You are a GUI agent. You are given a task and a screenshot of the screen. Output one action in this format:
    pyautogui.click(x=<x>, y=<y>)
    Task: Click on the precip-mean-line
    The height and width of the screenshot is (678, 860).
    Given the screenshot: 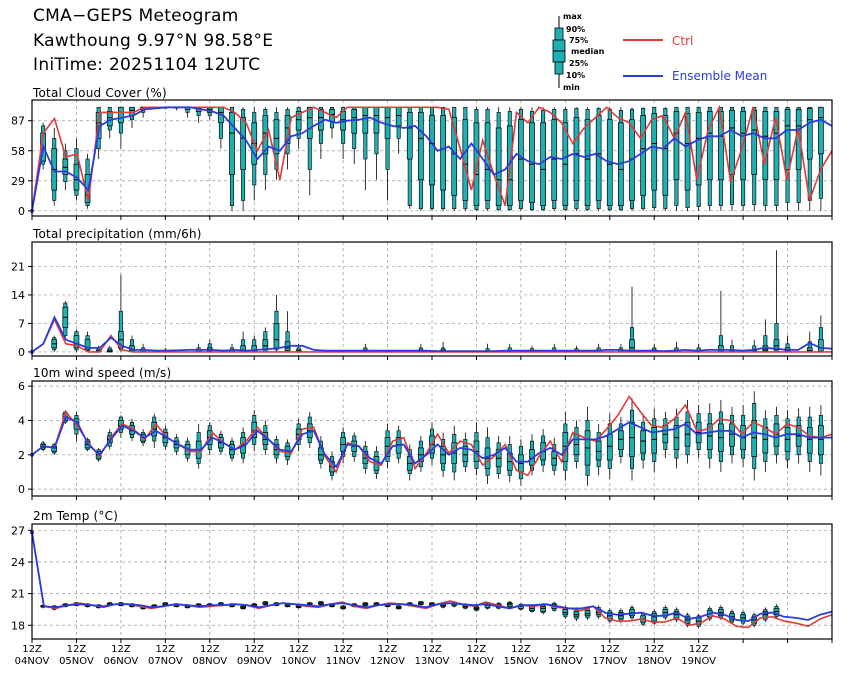 What is the action you would take?
    pyautogui.click(x=432, y=334)
    